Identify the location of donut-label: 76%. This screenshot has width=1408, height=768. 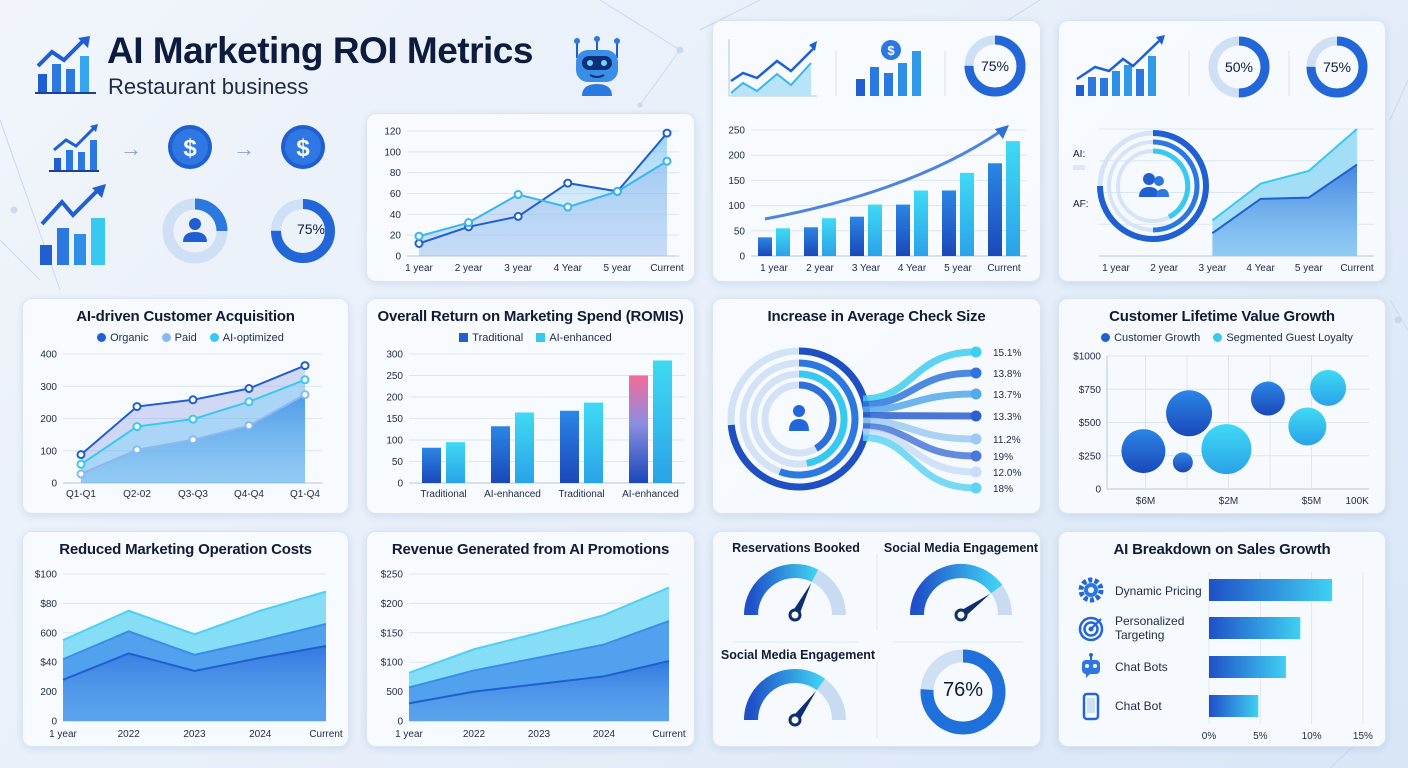
(963, 690).